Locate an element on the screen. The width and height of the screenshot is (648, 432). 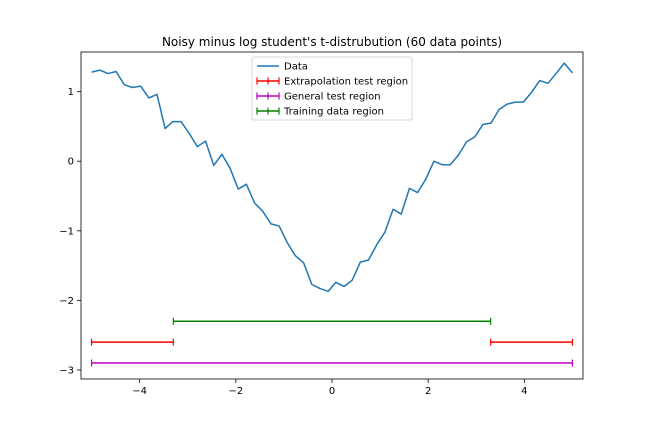
x-tick-label: −2 is located at coordinates (235, 391).